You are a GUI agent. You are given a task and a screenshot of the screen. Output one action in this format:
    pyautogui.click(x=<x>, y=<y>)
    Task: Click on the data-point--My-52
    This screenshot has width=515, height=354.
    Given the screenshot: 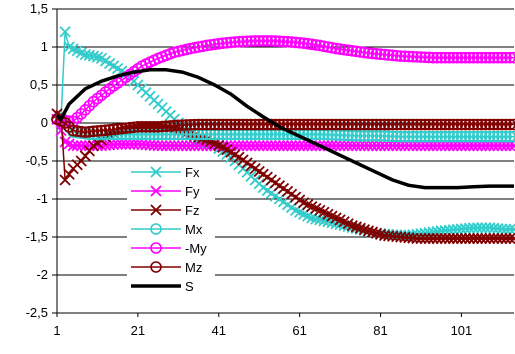 What is the action you would take?
    pyautogui.click(x=267, y=41)
    